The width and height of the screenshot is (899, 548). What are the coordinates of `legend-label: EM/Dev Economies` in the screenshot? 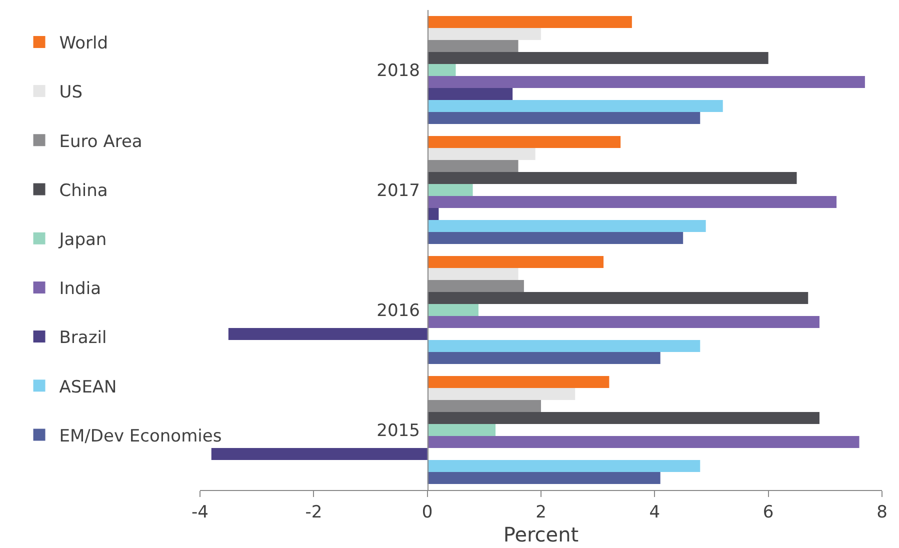 It's located at (140, 436).